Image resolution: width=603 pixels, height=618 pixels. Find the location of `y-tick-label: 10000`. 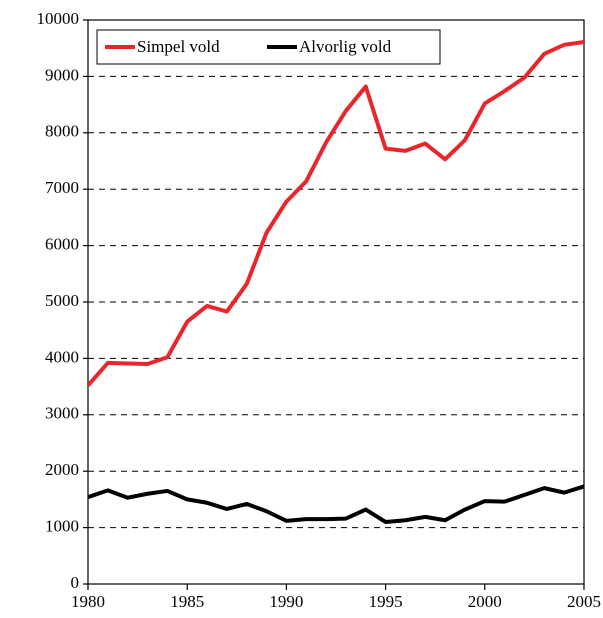

y-tick-label: 10000 is located at coordinates (58, 18).